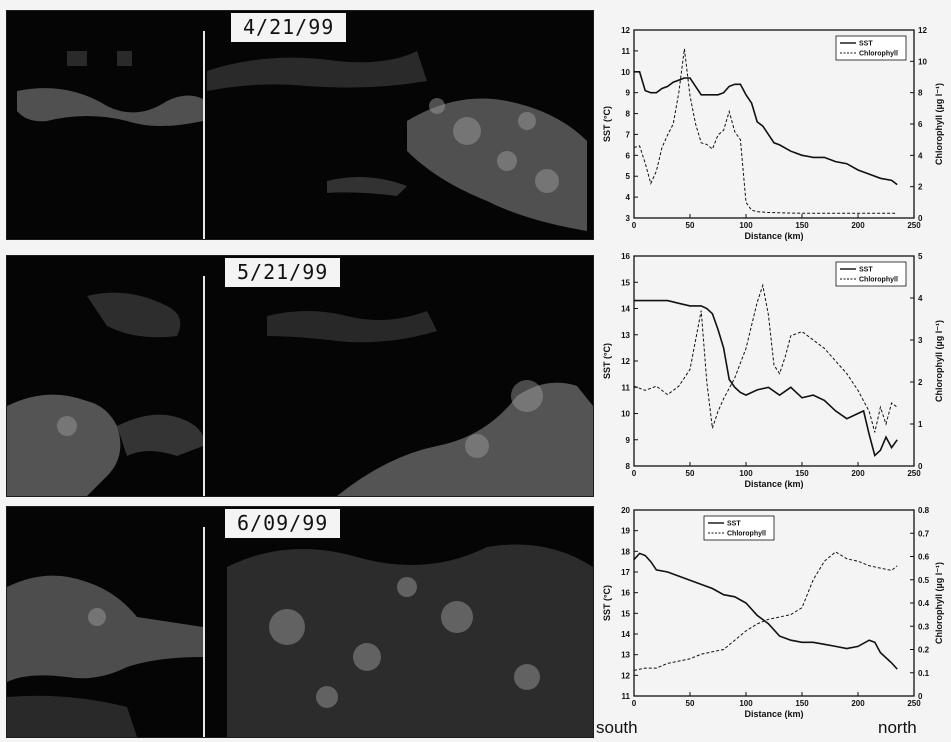 Image resolution: width=951 pixels, height=742 pixels. Describe the element at coordinates (920, 93) in the screenshot. I see `y2-tick-label: 8` at that location.